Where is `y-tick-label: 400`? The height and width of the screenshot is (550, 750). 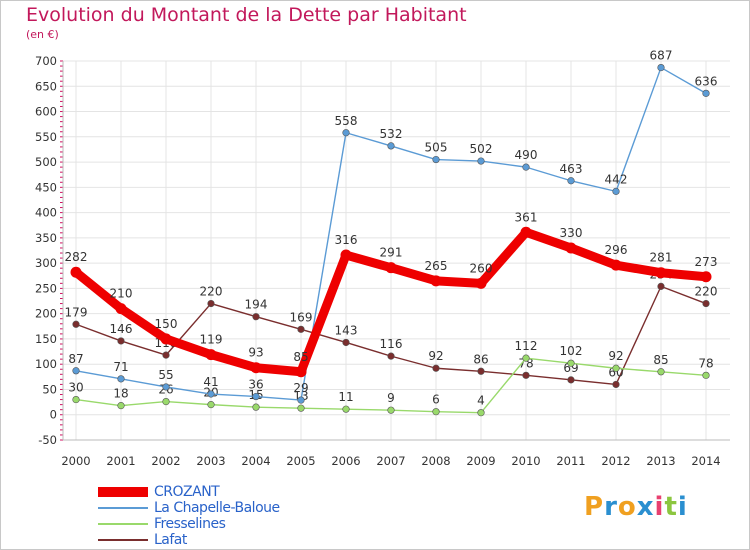 y-tick-label: 400 is located at coordinates (46, 213).